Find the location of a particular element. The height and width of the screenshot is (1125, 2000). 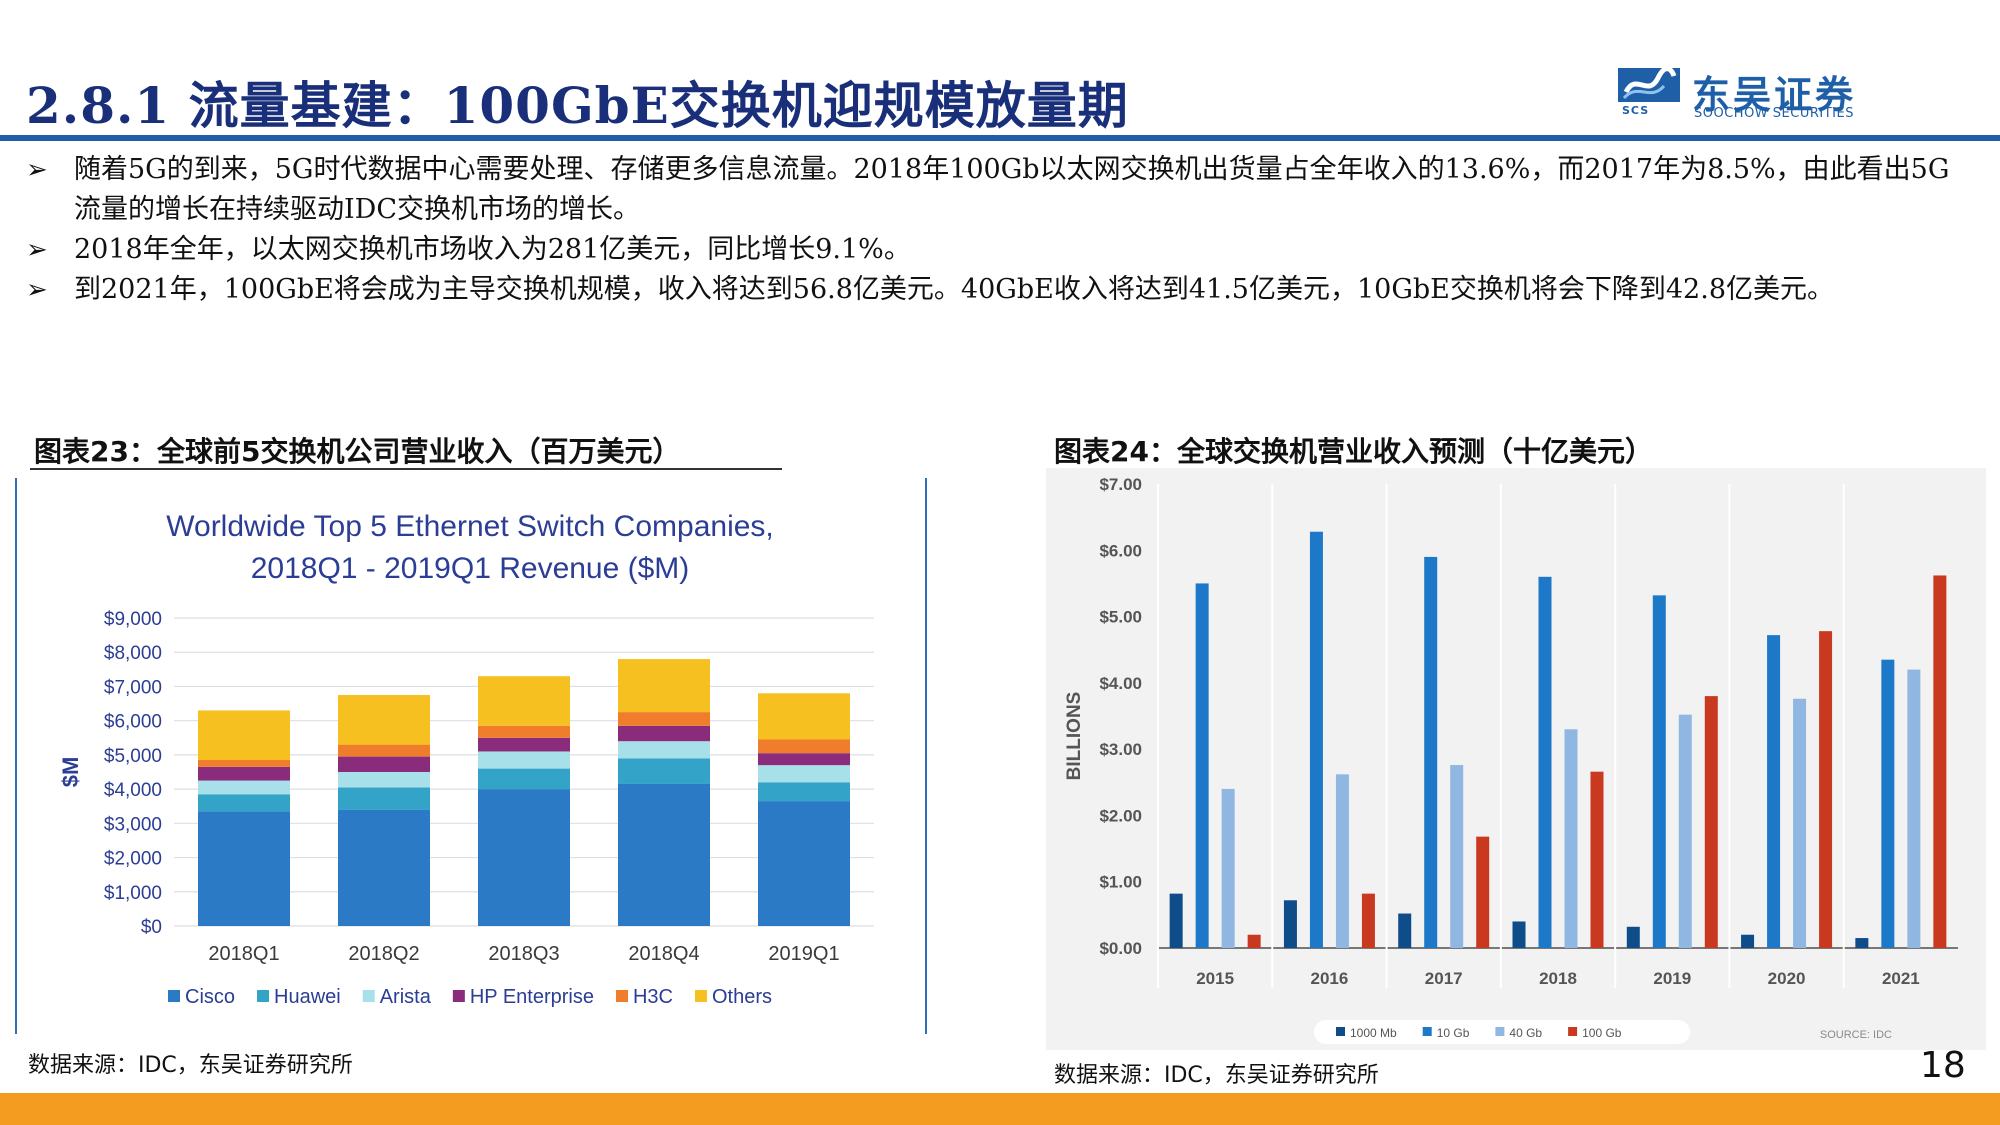

title-divider is located at coordinates (1000, 138).